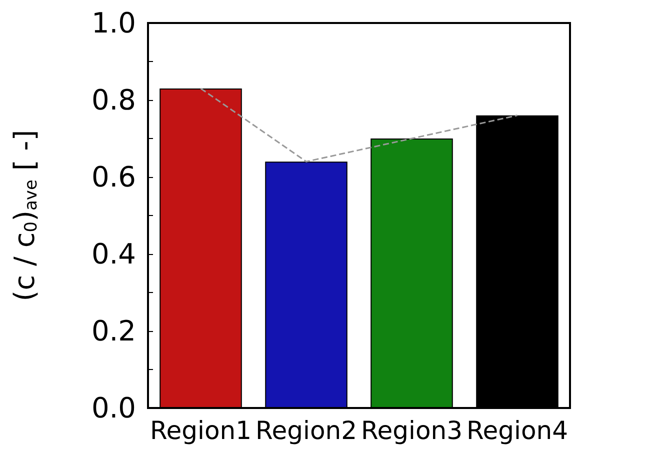 This screenshot has width=667, height=468. I want to click on x-tick-label: Region1, so click(201, 430).